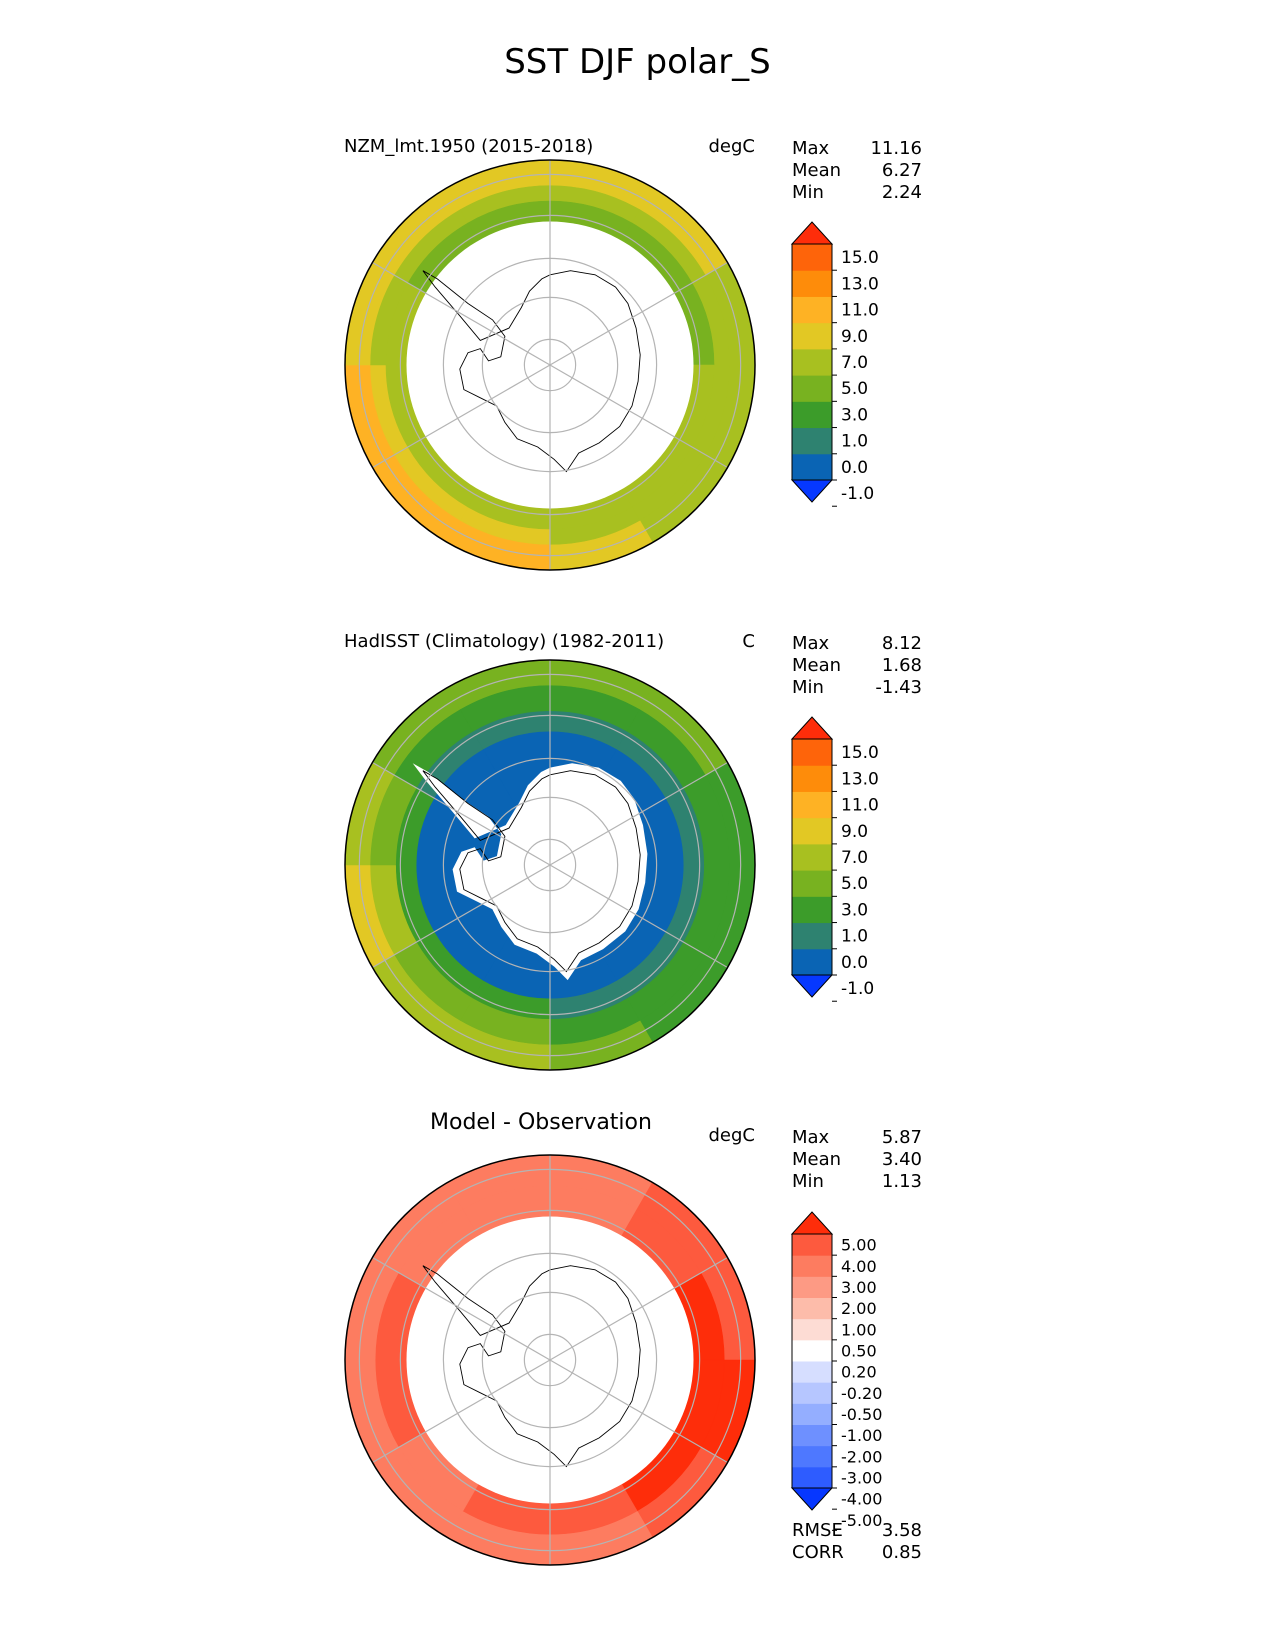 The width and height of the screenshot is (1275, 1650). I want to click on colorbar-tick-label: -0.50, so click(861, 1414).